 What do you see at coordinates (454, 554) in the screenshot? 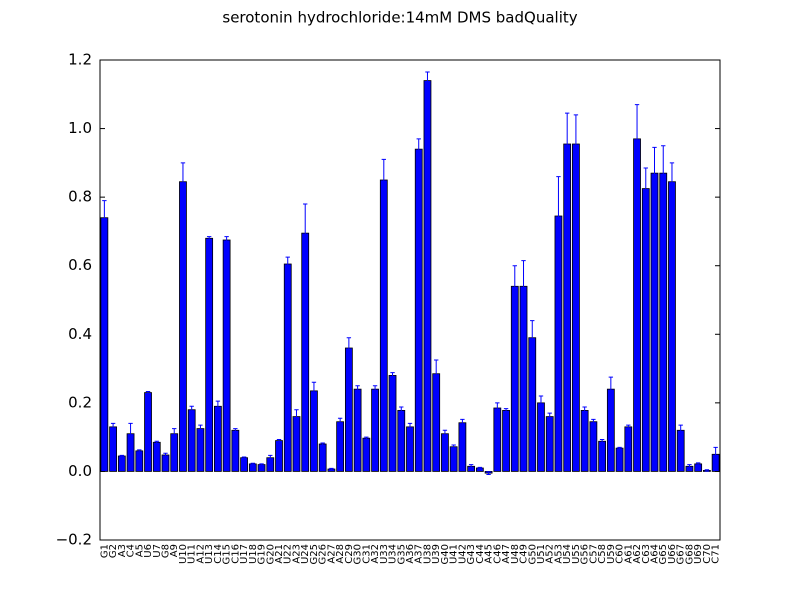
I see `x-tick-label: U41` at bounding box center [454, 554].